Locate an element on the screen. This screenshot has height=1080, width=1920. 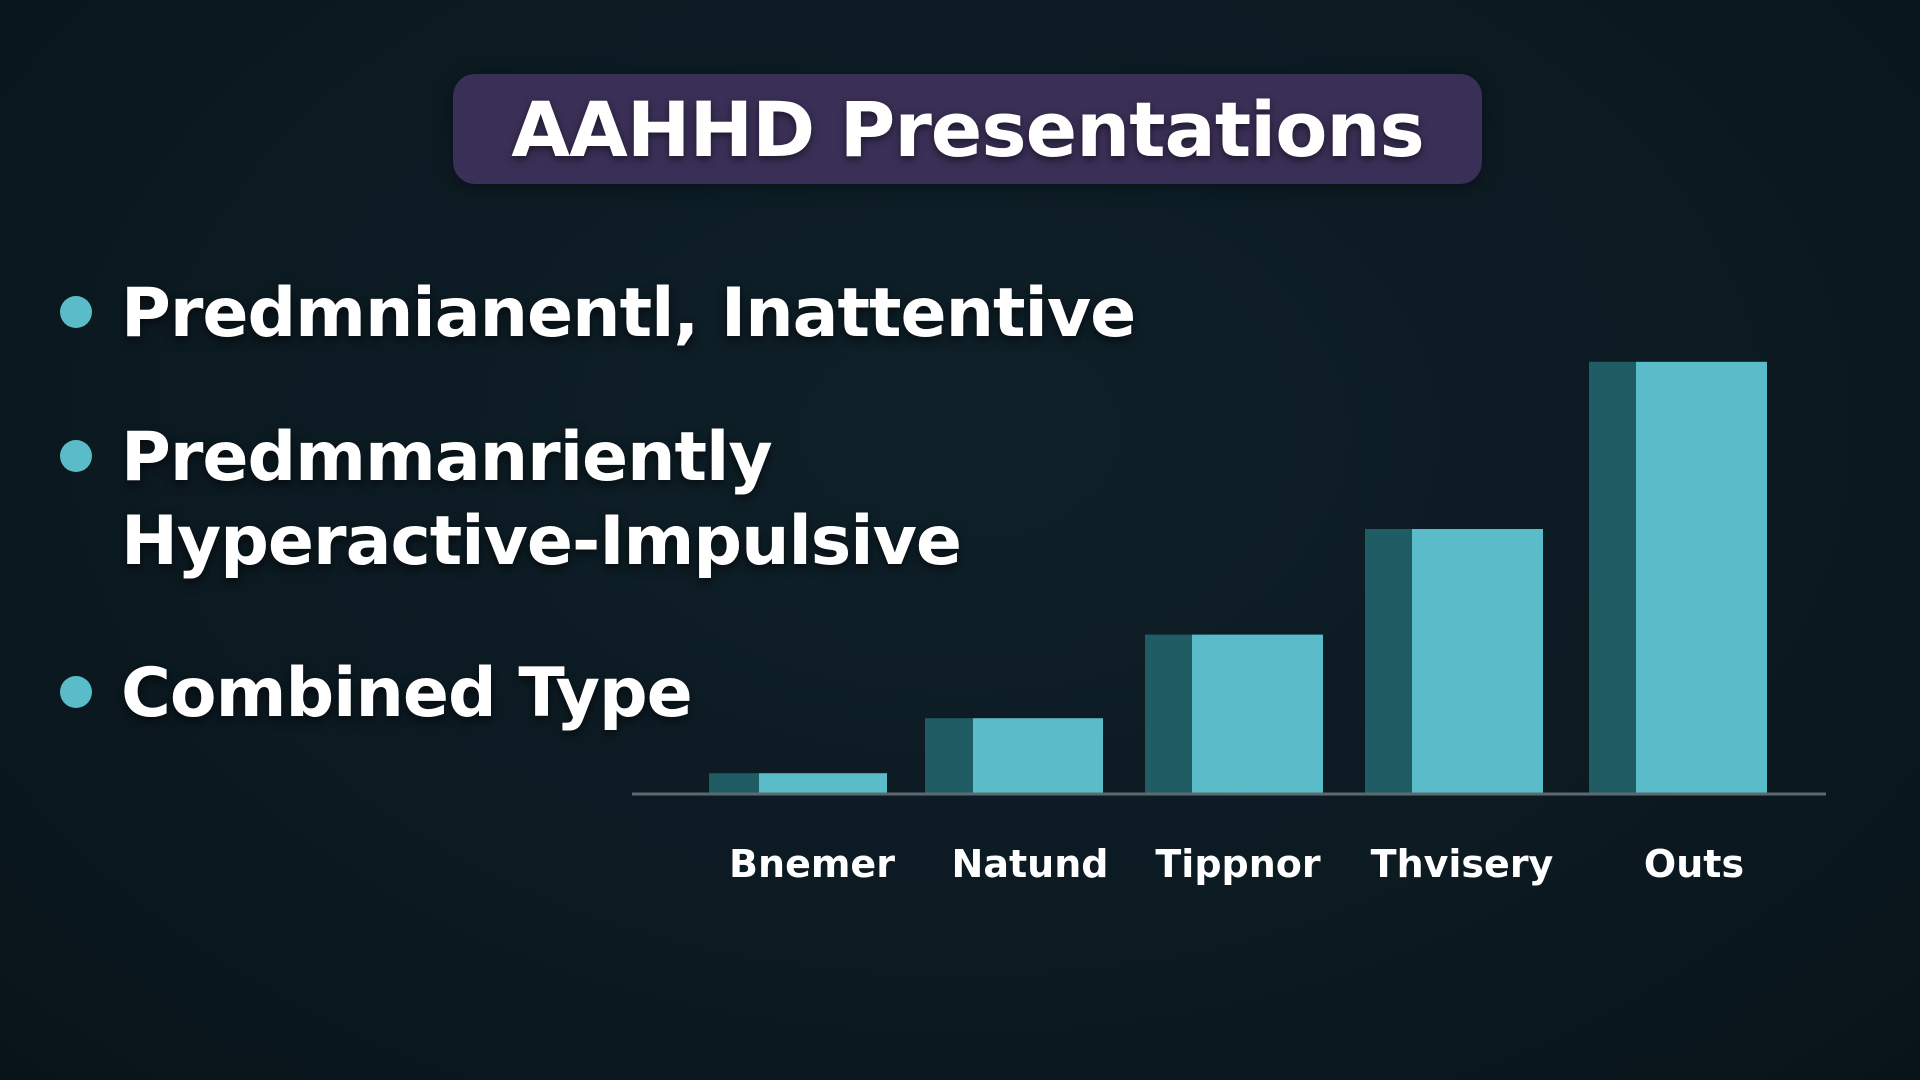
x-tick-label-1: Natund is located at coordinates (1030, 864).